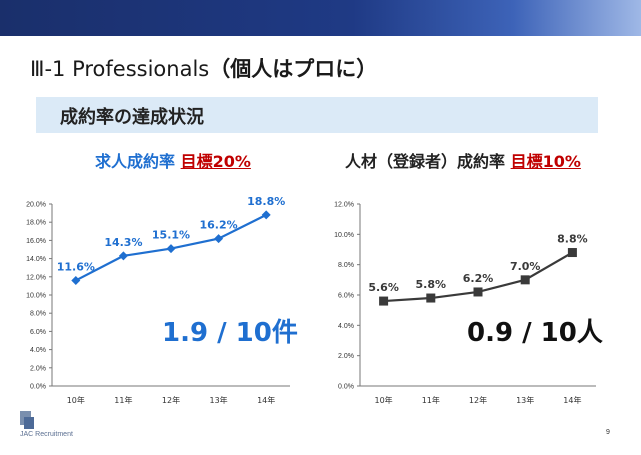 The height and width of the screenshot is (455, 641). I want to click on chart-left-annotation: 1.9 / 10件, so click(230, 333).